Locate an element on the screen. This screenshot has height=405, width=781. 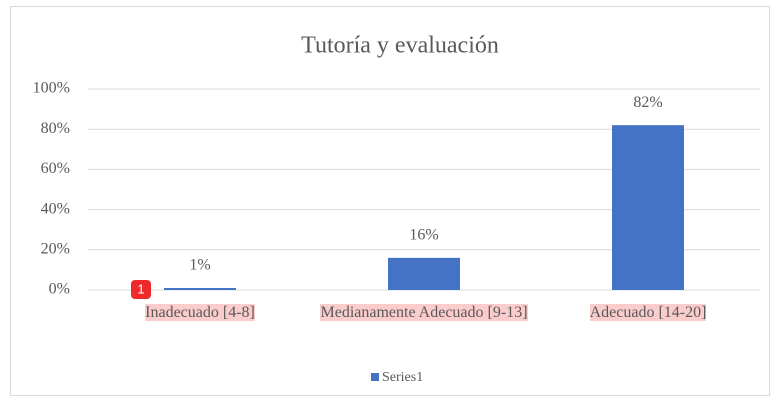
x-tick-label: Inadecuado [4-8] is located at coordinates (200, 312).